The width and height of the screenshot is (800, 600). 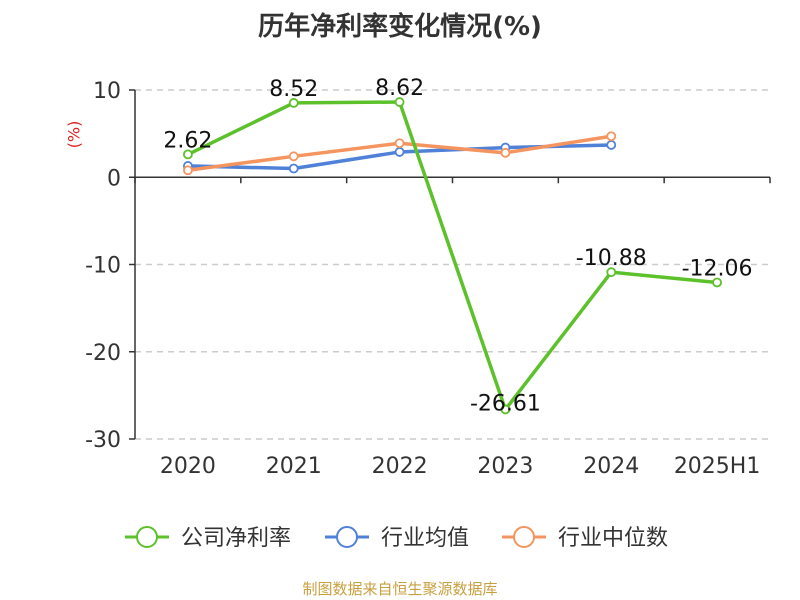 I want to click on chart-title: 历年净利率变化情况(%), so click(x=400, y=27).